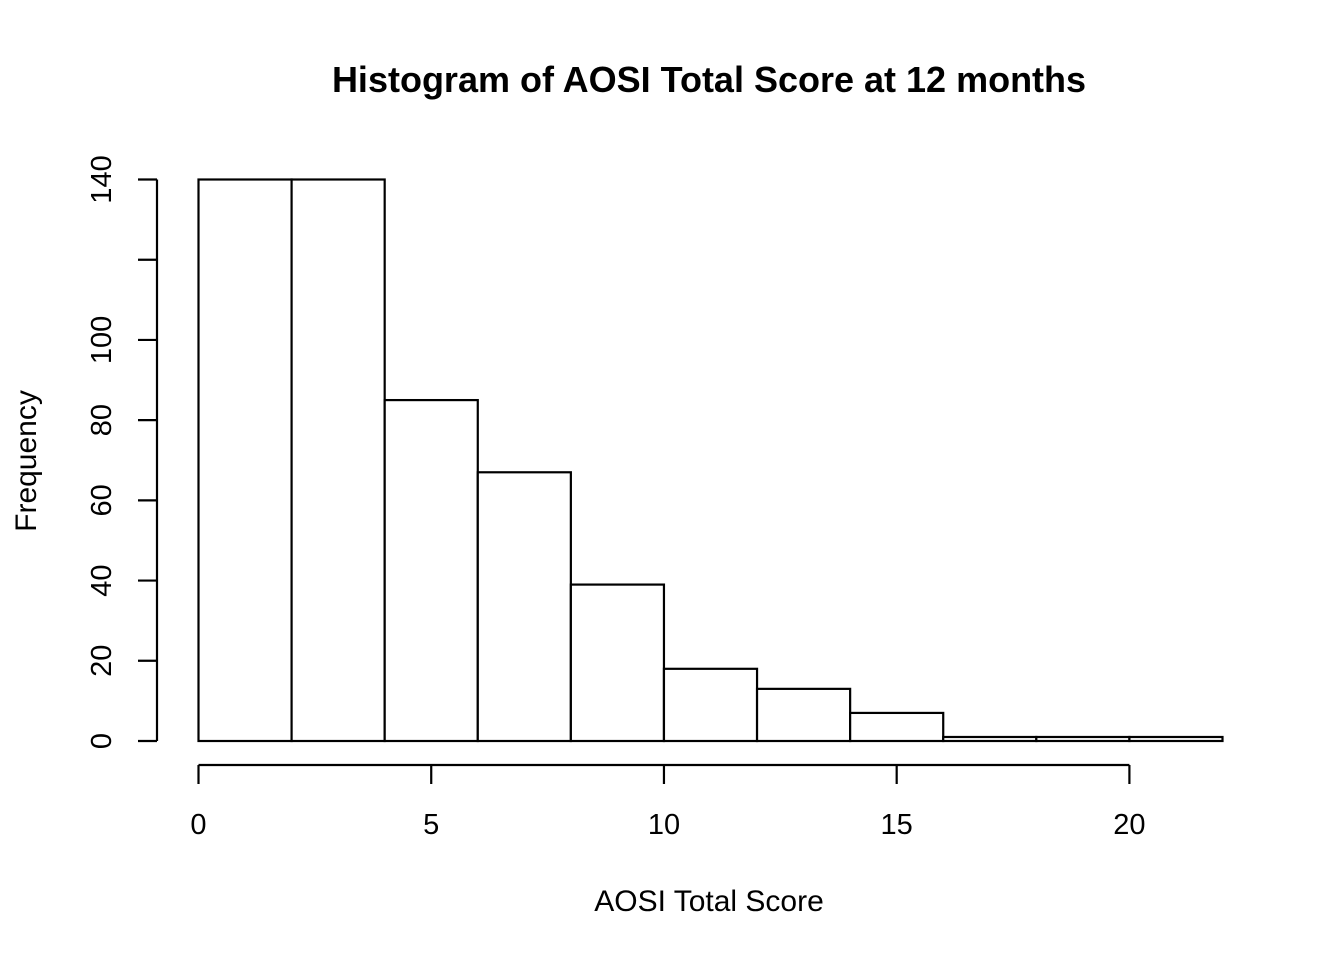 This screenshot has height=960, width=1344. What do you see at coordinates (102, 500) in the screenshot?
I see `y-tick-label: 60` at bounding box center [102, 500].